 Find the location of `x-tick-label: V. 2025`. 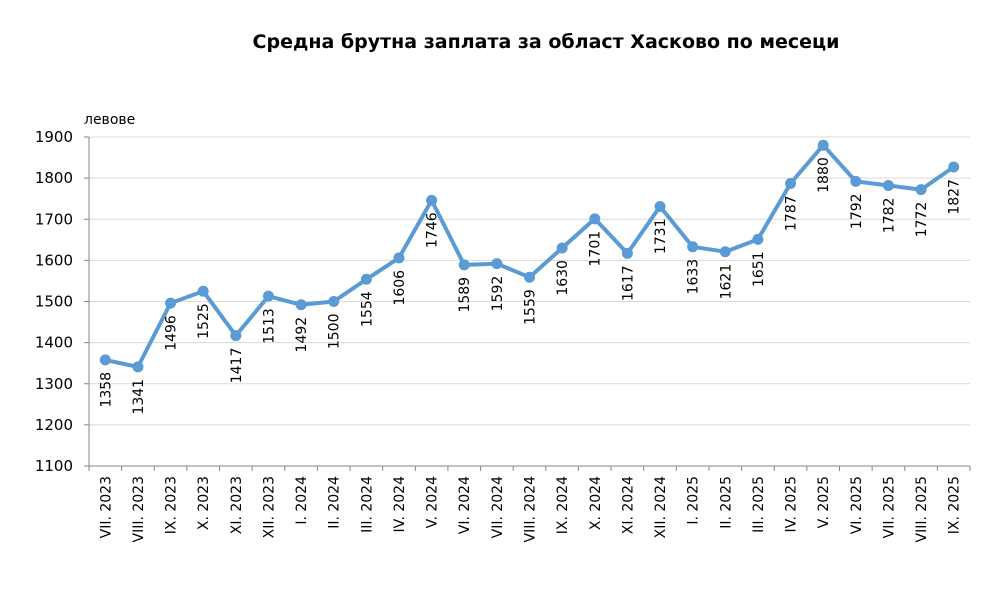

x-tick-label: V. 2025 is located at coordinates (824, 502).